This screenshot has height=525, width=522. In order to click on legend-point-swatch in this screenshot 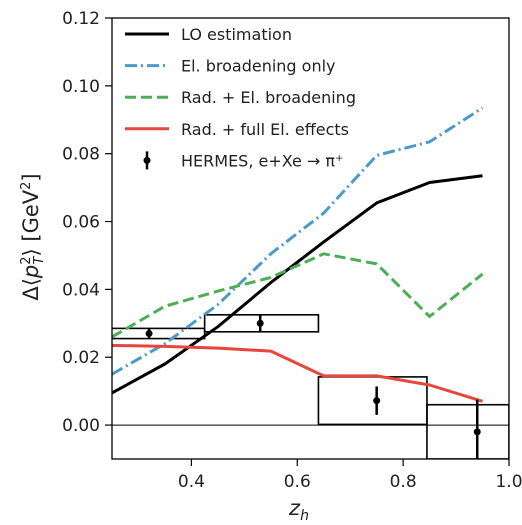, I will do `click(147, 160)`.